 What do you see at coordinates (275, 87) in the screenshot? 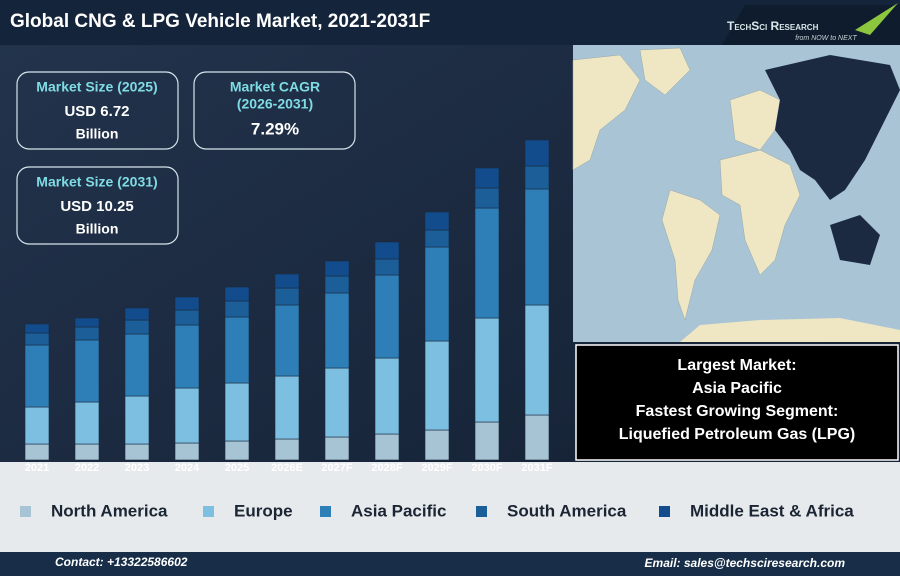
I see `stat-label: Market CAGR` at bounding box center [275, 87].